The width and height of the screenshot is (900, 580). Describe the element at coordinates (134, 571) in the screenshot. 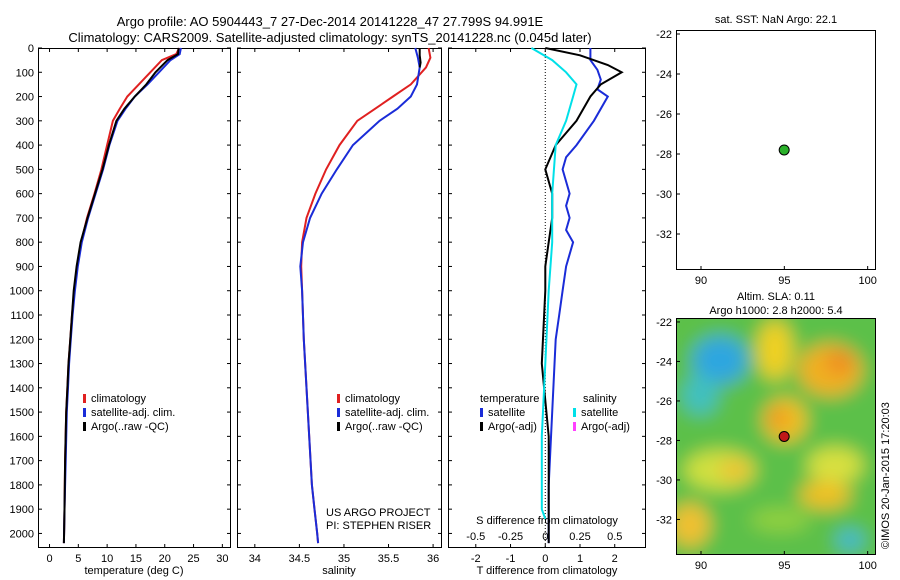

I see `temperature-axis-label: temperature (deg C)` at that location.